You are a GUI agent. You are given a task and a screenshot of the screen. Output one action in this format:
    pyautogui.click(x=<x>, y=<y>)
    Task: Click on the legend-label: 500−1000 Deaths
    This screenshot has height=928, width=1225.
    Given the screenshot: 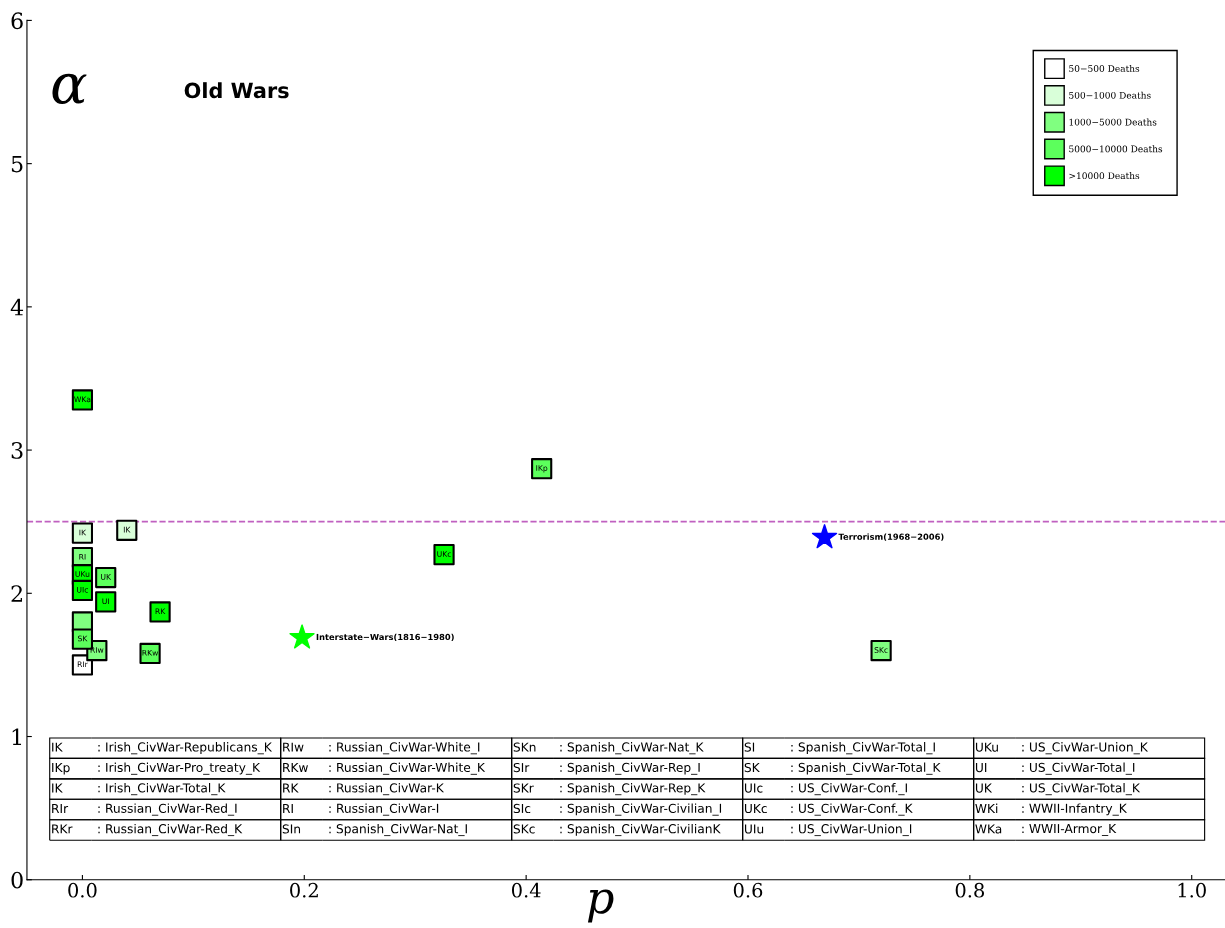 What is the action you would take?
    pyautogui.click(x=1110, y=95)
    